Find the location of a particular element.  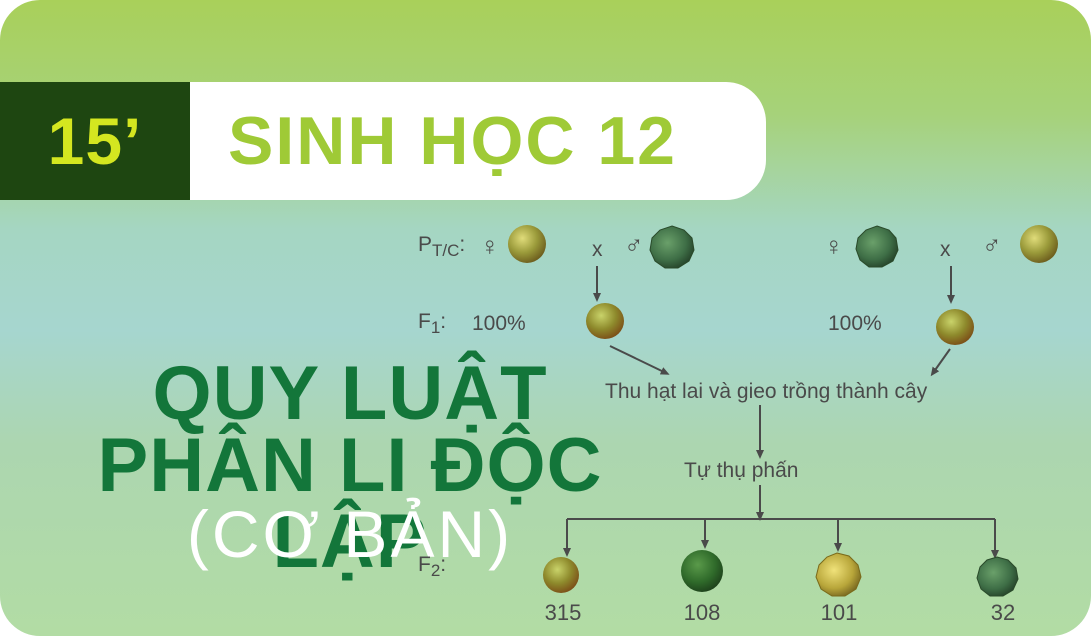

subject-title: SINH HỌC 12 is located at coordinates (452, 141).